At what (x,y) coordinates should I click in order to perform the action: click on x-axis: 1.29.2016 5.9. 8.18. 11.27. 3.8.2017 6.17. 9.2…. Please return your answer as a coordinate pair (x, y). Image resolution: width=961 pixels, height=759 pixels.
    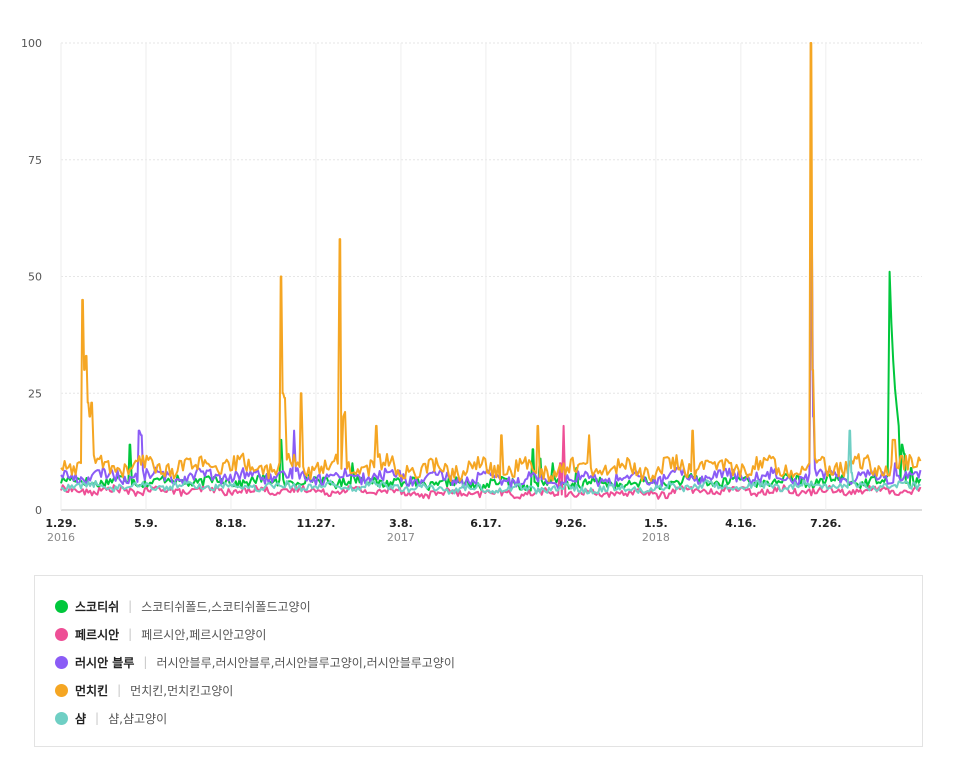
    Looking at the image, I should click on (443, 530).